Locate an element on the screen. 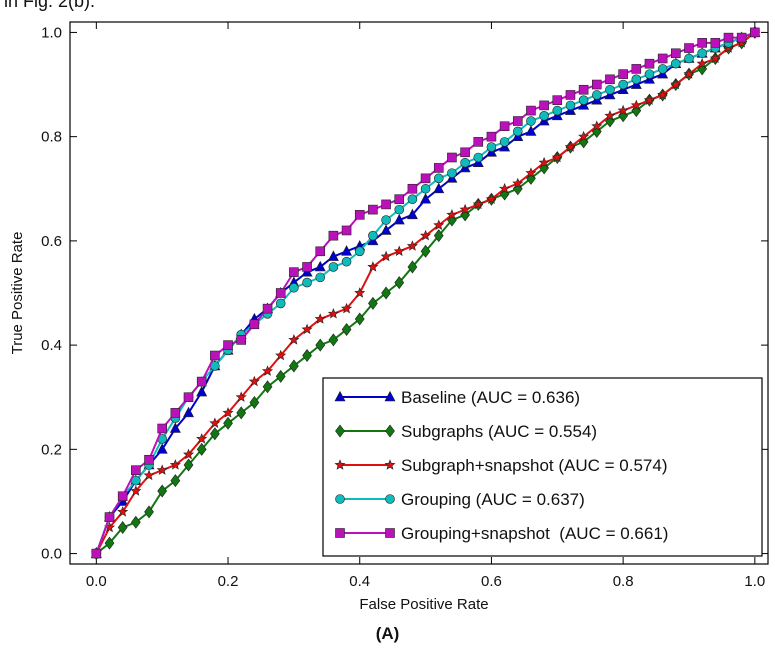  y-tick-label: 1.0 is located at coordinates (51, 32).